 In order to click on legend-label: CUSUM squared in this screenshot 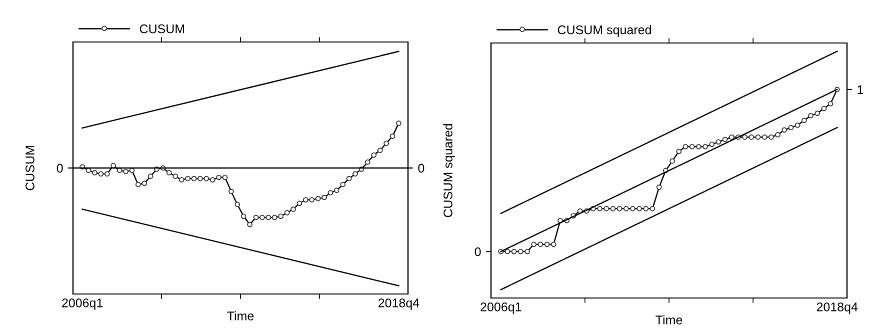, I will do `click(604, 31)`.